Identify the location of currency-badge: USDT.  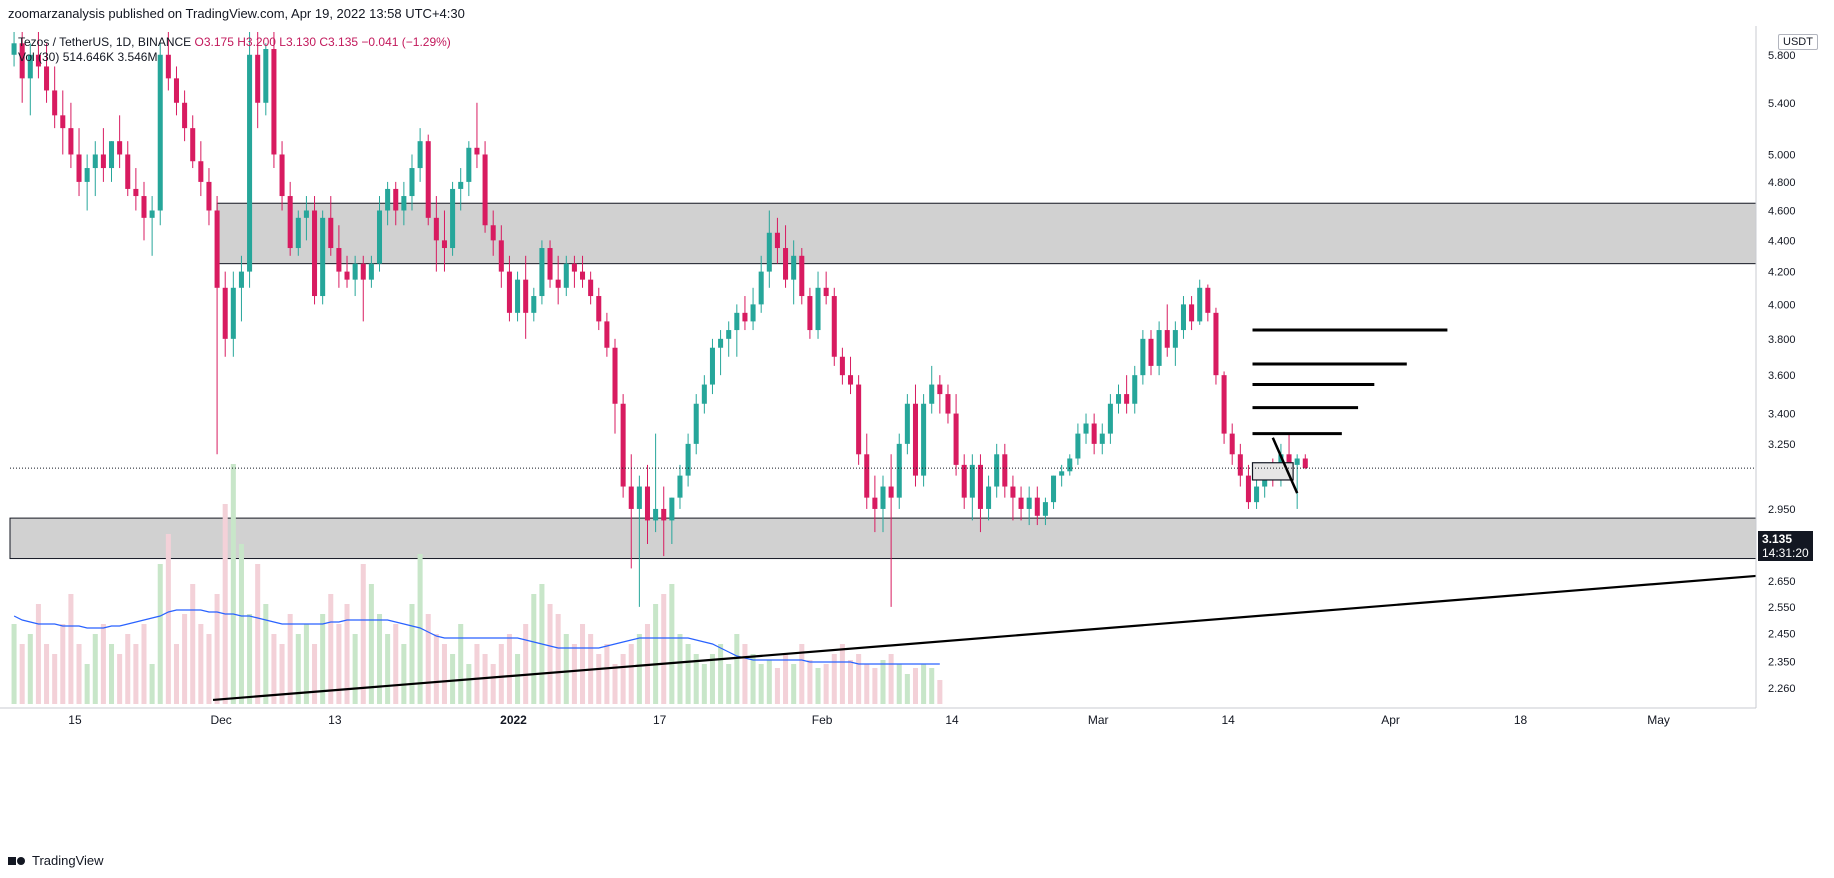
(1798, 42).